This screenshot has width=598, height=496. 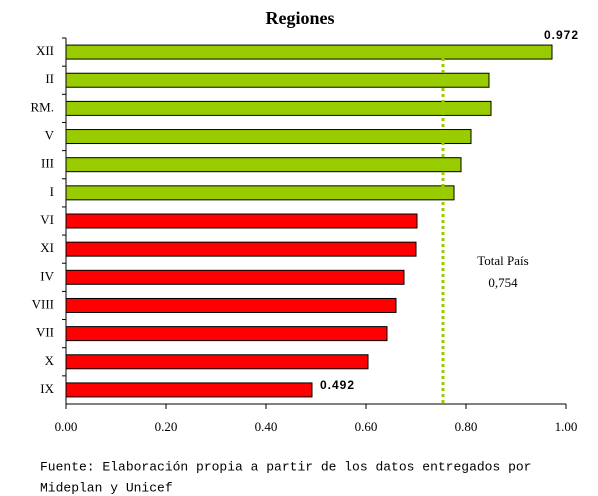 I want to click on y-tick-label: XI, so click(x=47, y=247).